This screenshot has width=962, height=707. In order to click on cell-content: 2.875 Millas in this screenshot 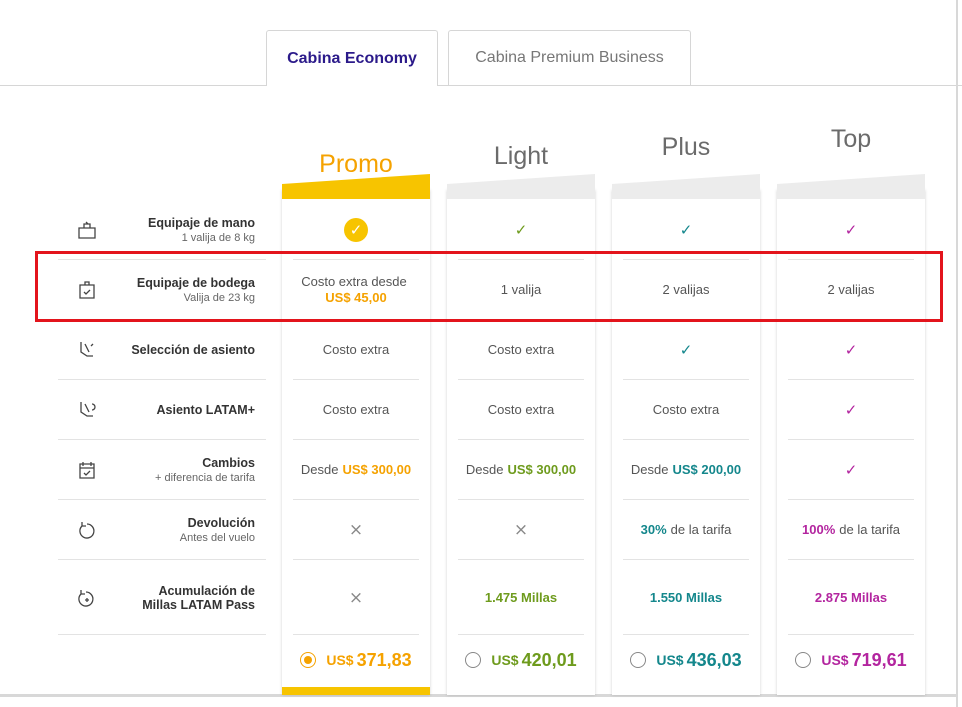, I will do `click(851, 598)`.